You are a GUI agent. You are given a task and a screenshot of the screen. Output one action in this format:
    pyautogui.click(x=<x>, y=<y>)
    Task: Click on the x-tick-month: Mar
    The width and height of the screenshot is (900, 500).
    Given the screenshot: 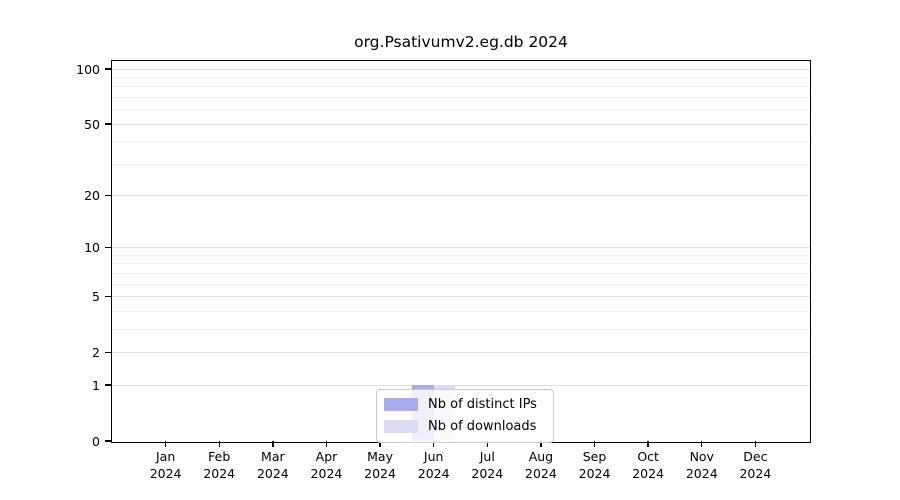 What is the action you would take?
    pyautogui.click(x=273, y=456)
    